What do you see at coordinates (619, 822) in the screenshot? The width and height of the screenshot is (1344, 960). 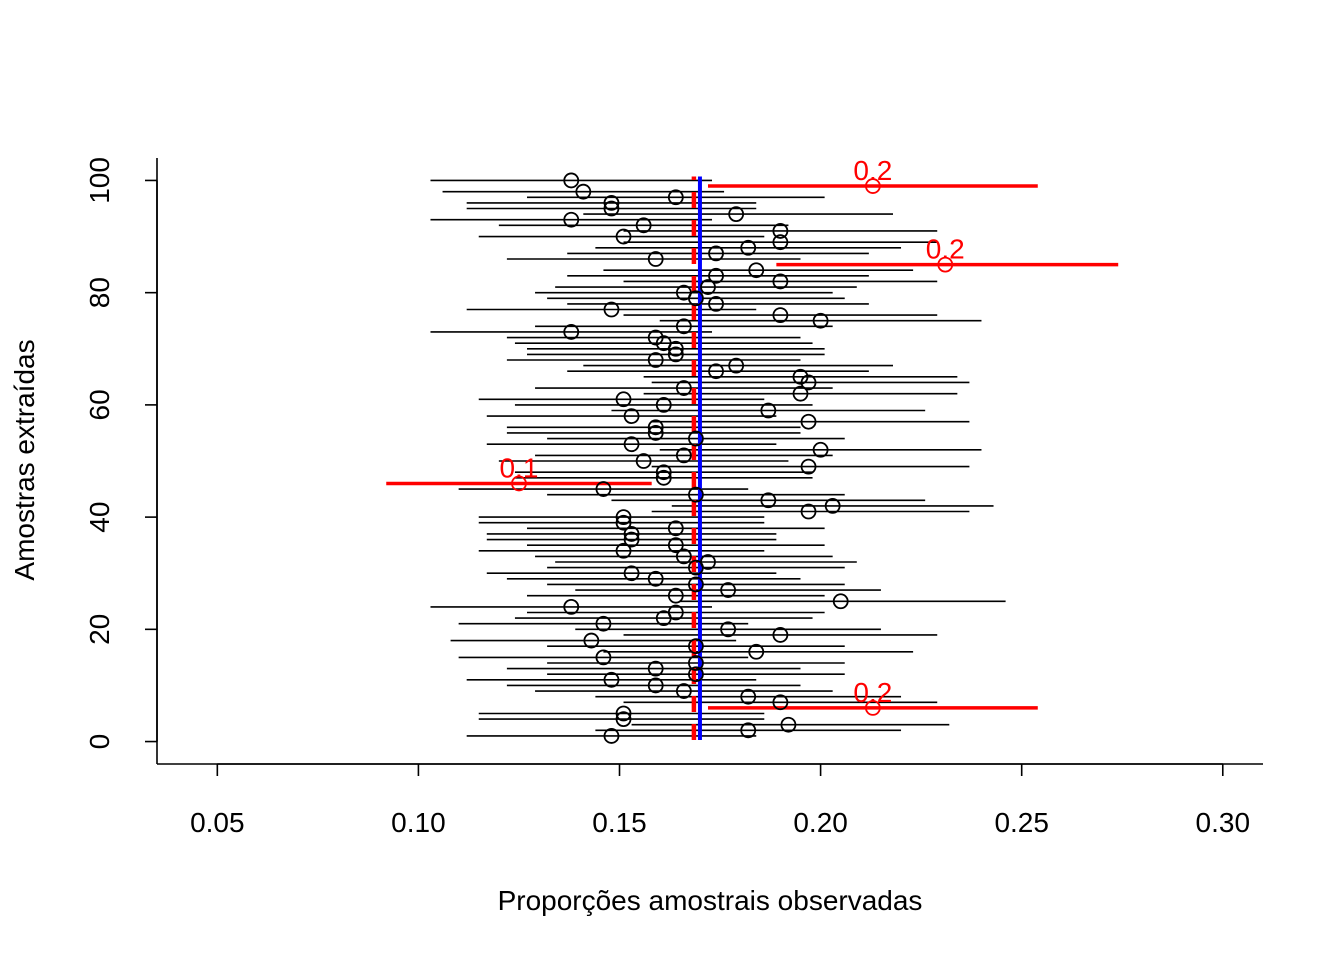 I see `x-tick-label: 0.15` at bounding box center [619, 822].